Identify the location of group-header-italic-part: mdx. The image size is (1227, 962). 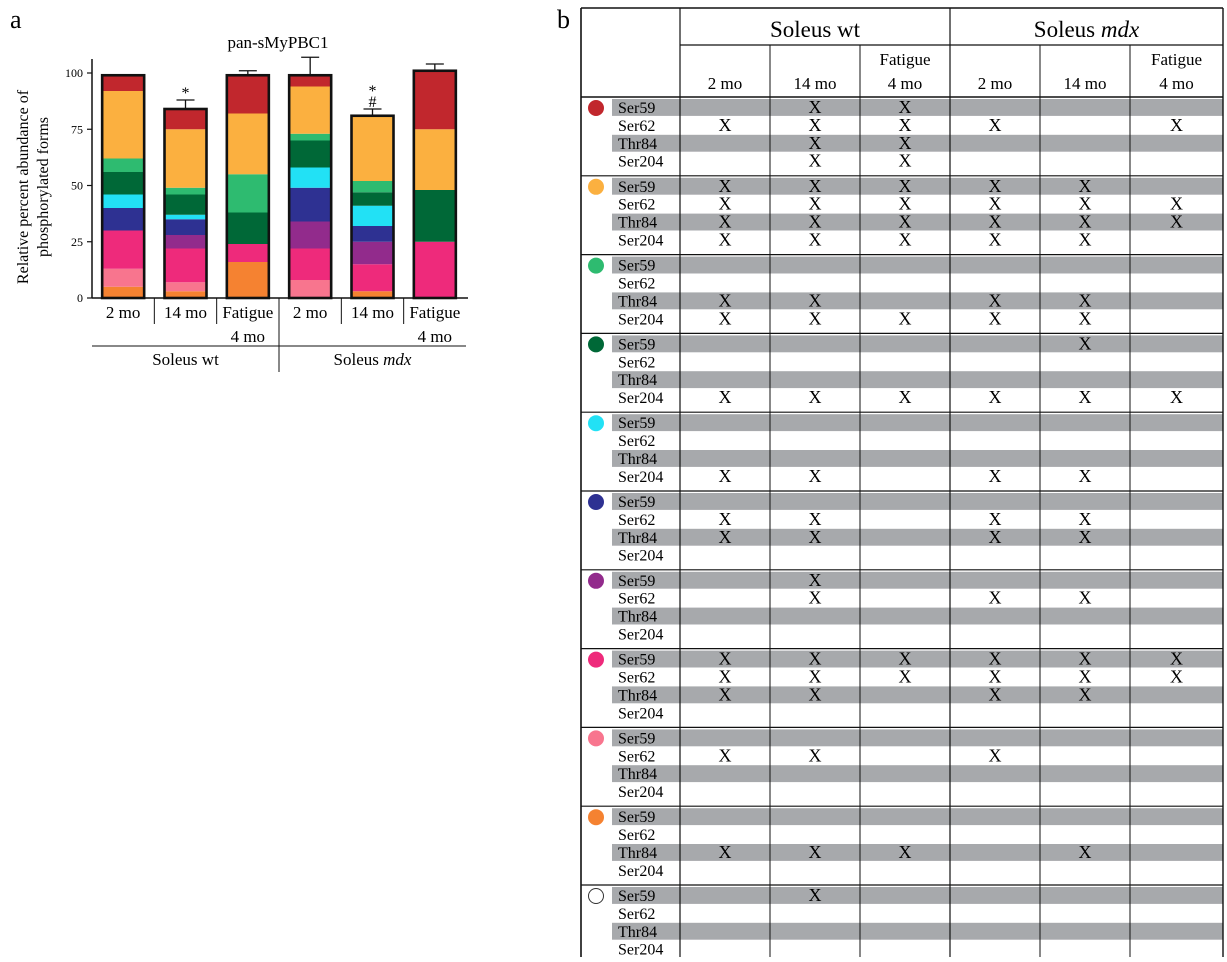
(1120, 29).